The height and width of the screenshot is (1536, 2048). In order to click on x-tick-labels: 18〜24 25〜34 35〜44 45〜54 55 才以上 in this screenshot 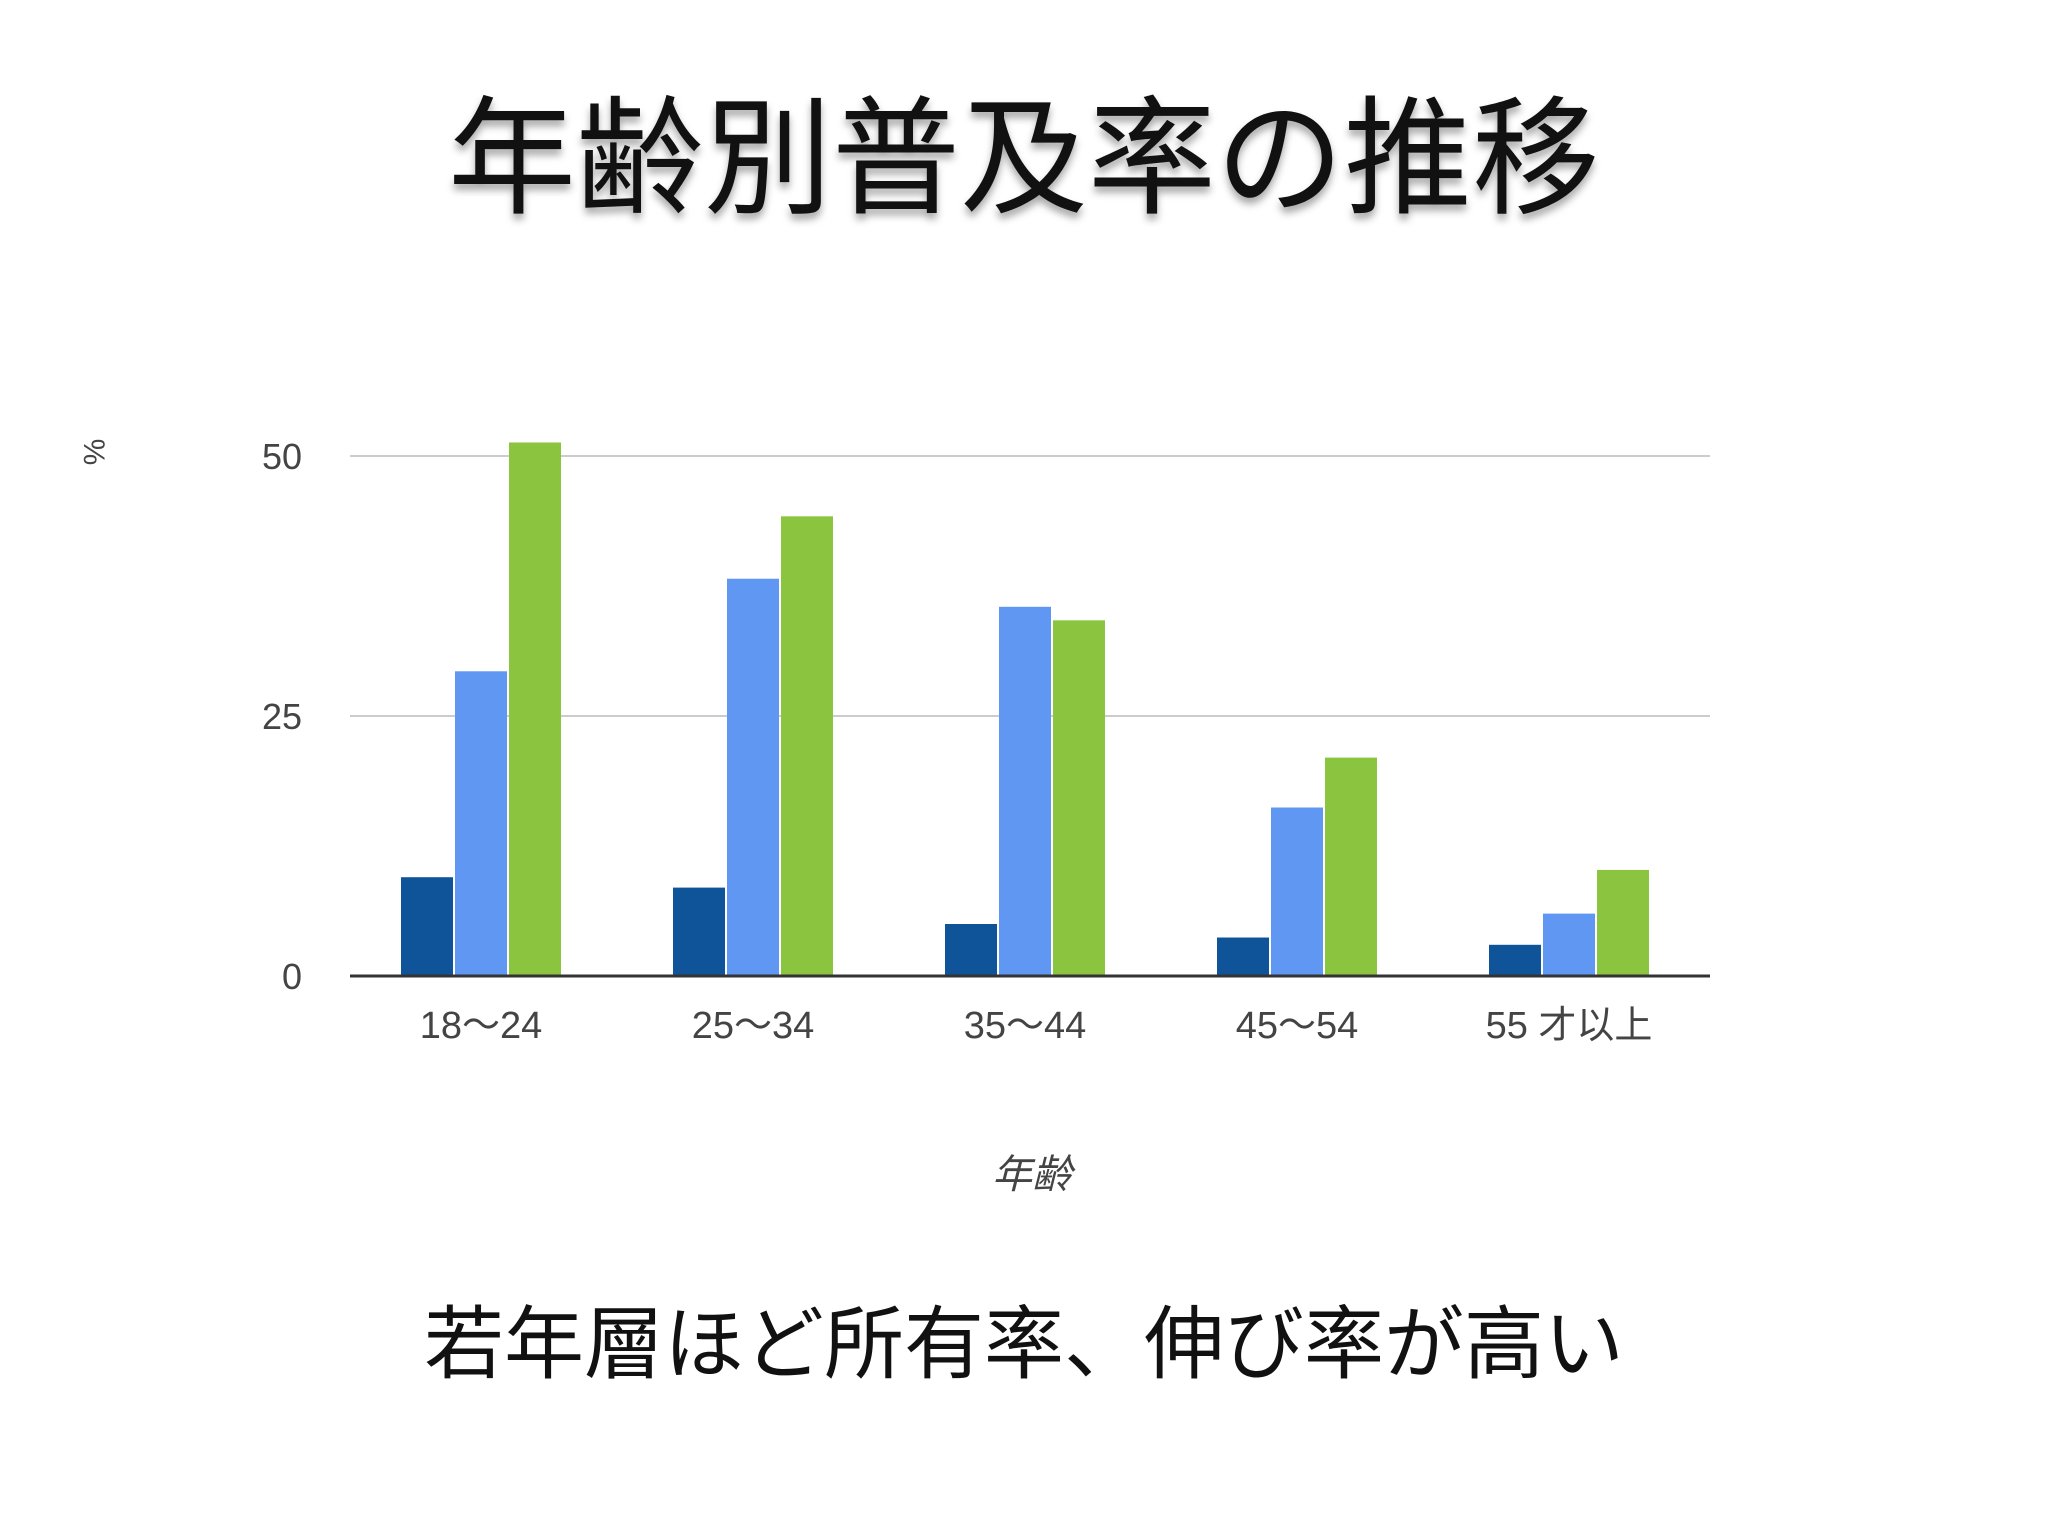, I will do `click(1036, 1026)`.